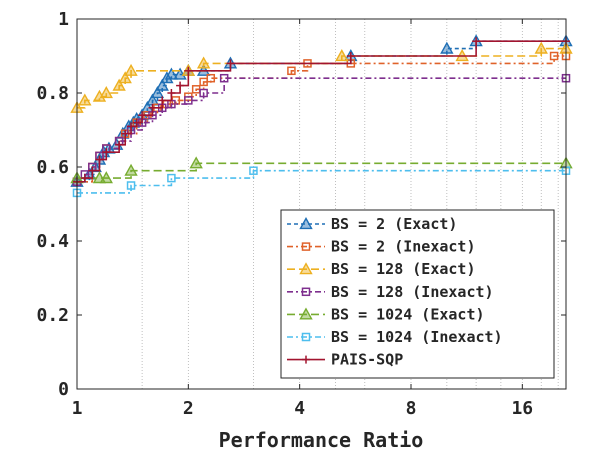 The height and width of the screenshot is (469, 598). I want to click on legend-label-2: BS = 128 (Exact), so click(403, 269).